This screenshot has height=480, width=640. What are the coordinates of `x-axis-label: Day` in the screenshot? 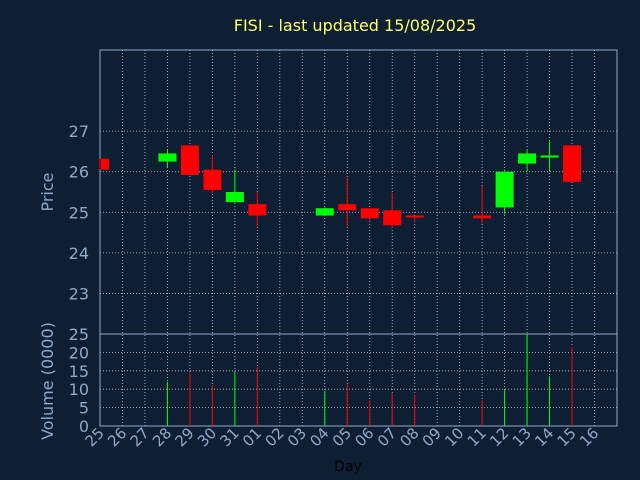 It's located at (348, 467).